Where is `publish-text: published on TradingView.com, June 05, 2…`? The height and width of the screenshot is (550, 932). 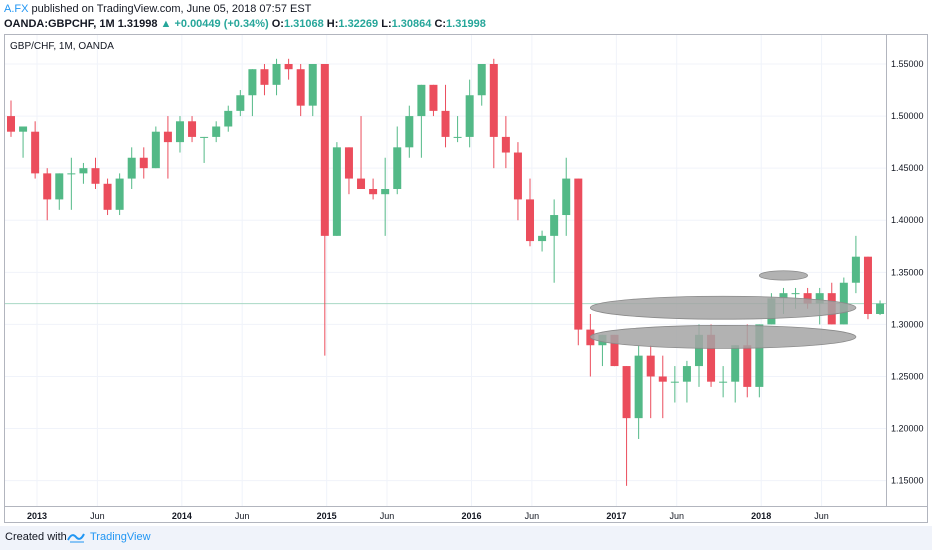
publish-text: published on TradingView.com, June 05, 2… is located at coordinates (171, 9).